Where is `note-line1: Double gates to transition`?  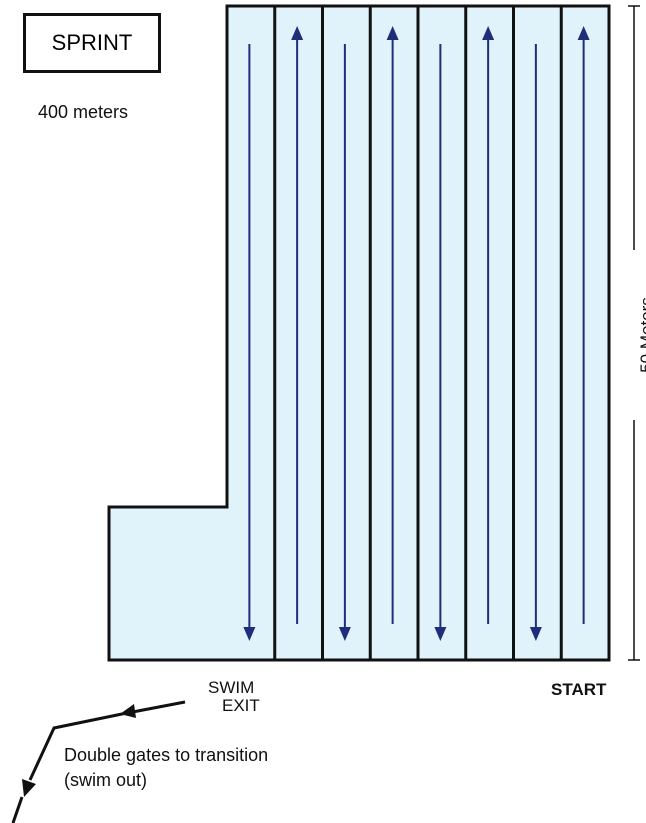
note-line1: Double gates to transition is located at coordinates (166, 755).